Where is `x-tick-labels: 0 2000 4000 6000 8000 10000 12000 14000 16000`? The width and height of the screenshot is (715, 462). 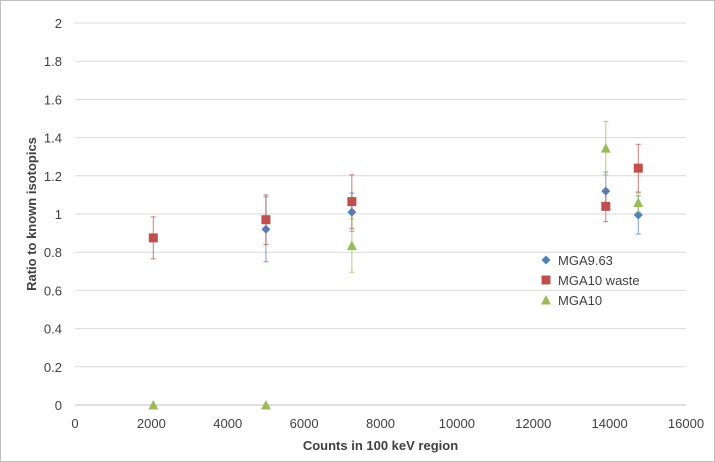 x-tick-labels: 0 2000 4000 6000 8000 10000 12000 14000 16000 is located at coordinates (387, 423).